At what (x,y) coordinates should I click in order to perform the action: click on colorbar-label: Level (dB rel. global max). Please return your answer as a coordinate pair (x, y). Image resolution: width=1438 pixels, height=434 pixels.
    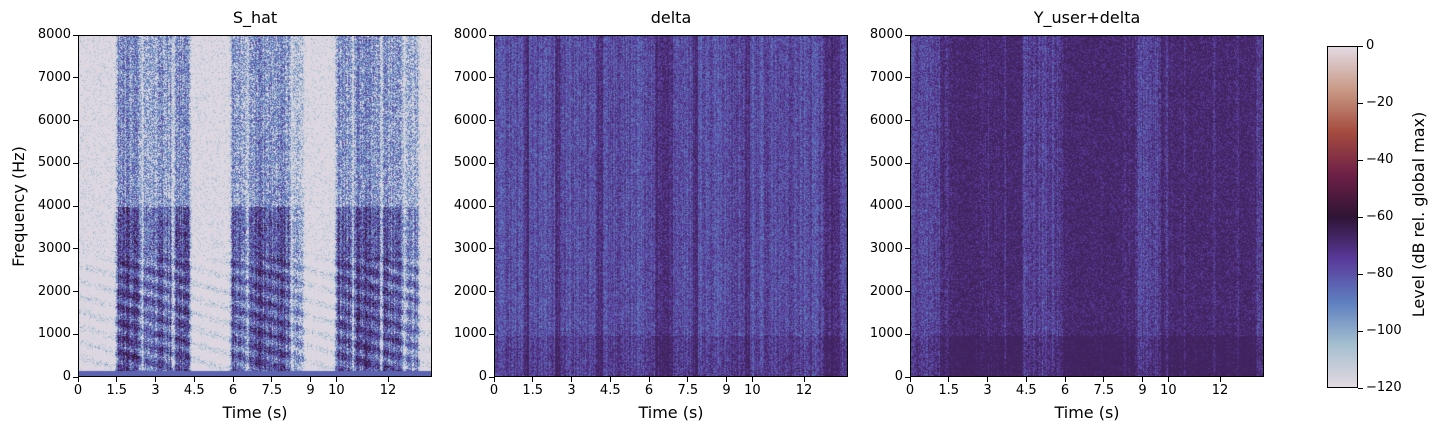
    Looking at the image, I should click on (1418, 214).